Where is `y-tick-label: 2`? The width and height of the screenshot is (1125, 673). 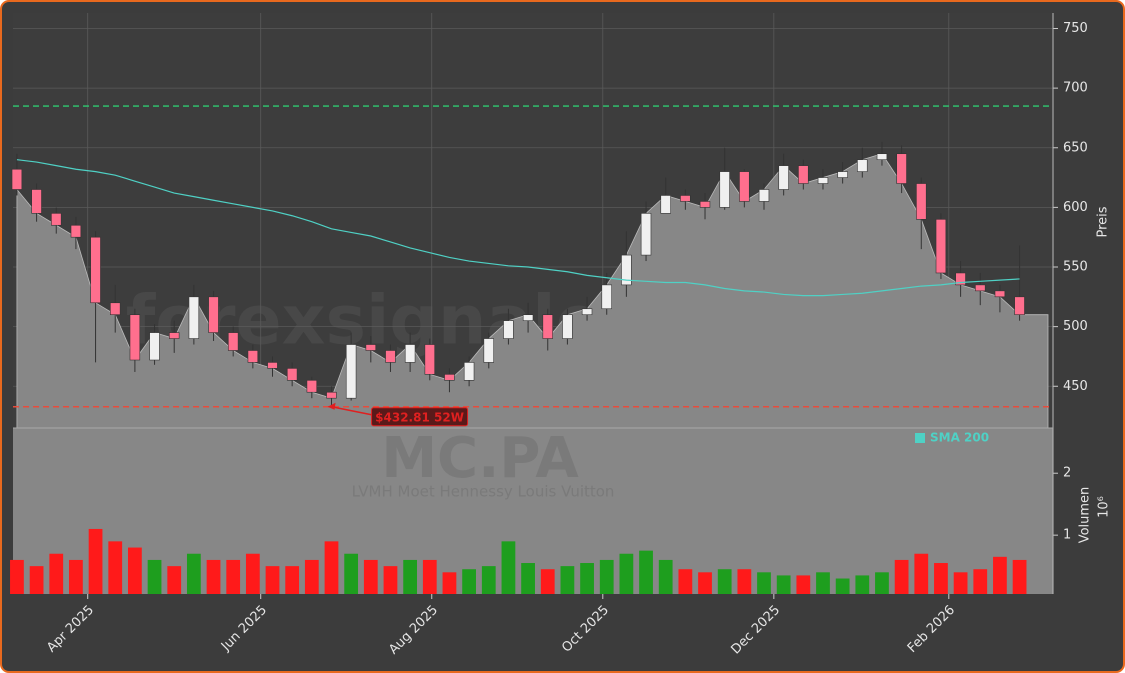 y-tick-label: 2 is located at coordinates (1067, 473).